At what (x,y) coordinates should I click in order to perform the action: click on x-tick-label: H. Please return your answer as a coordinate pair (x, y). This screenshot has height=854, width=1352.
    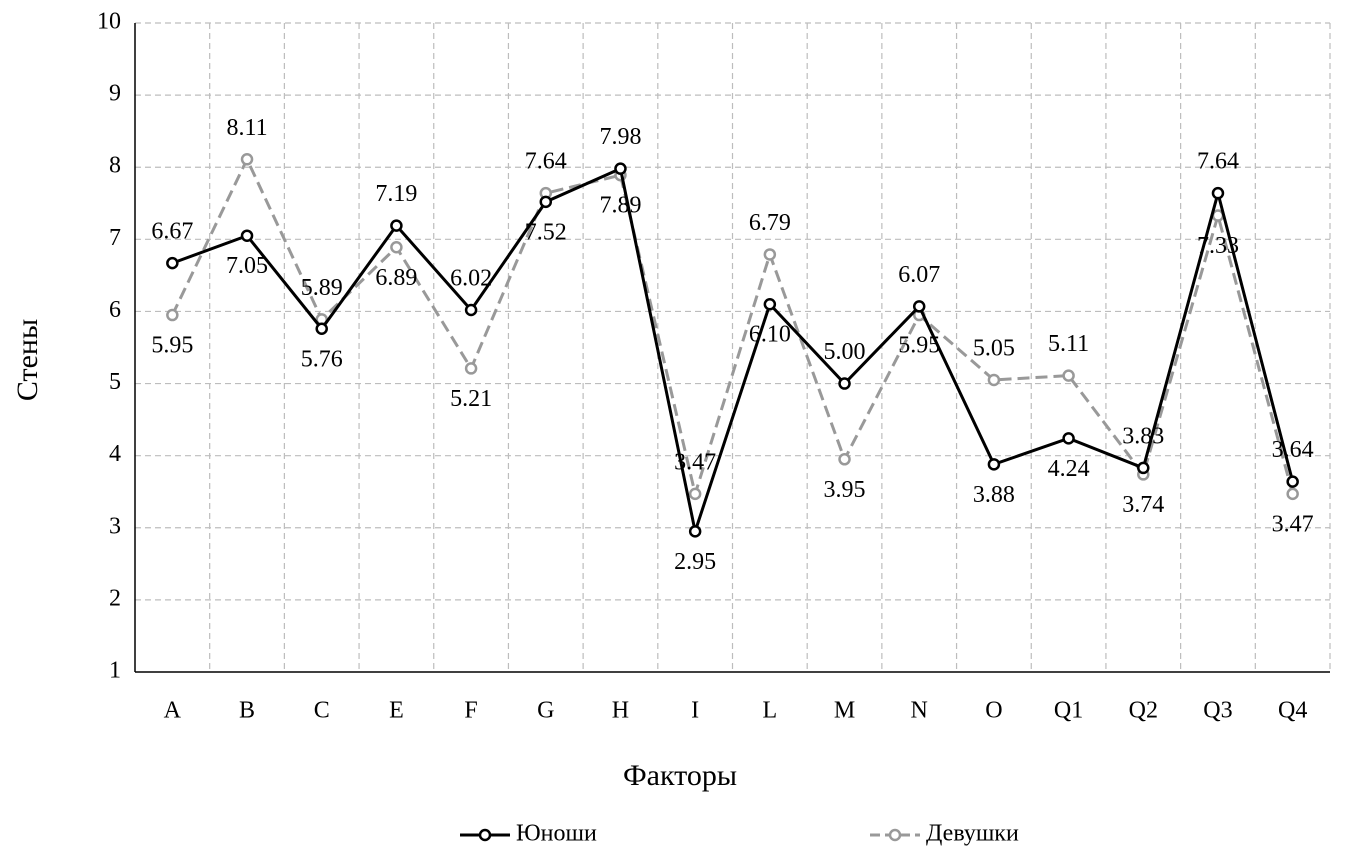
    Looking at the image, I should click on (620, 711).